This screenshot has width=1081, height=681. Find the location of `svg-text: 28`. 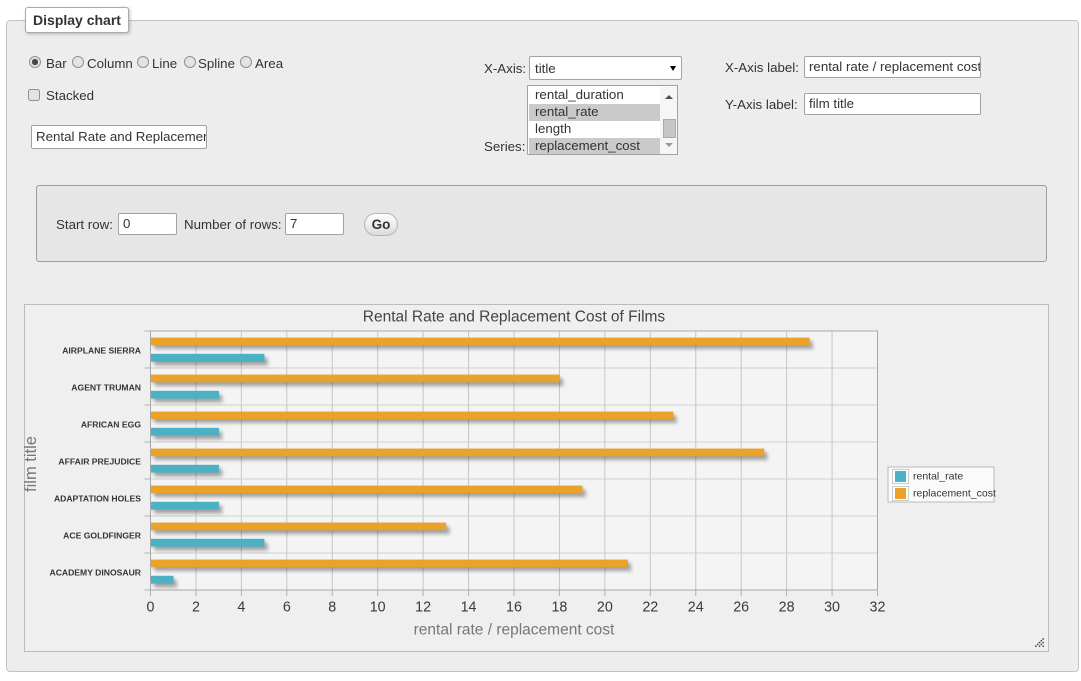

svg-text: 28 is located at coordinates (787, 608).